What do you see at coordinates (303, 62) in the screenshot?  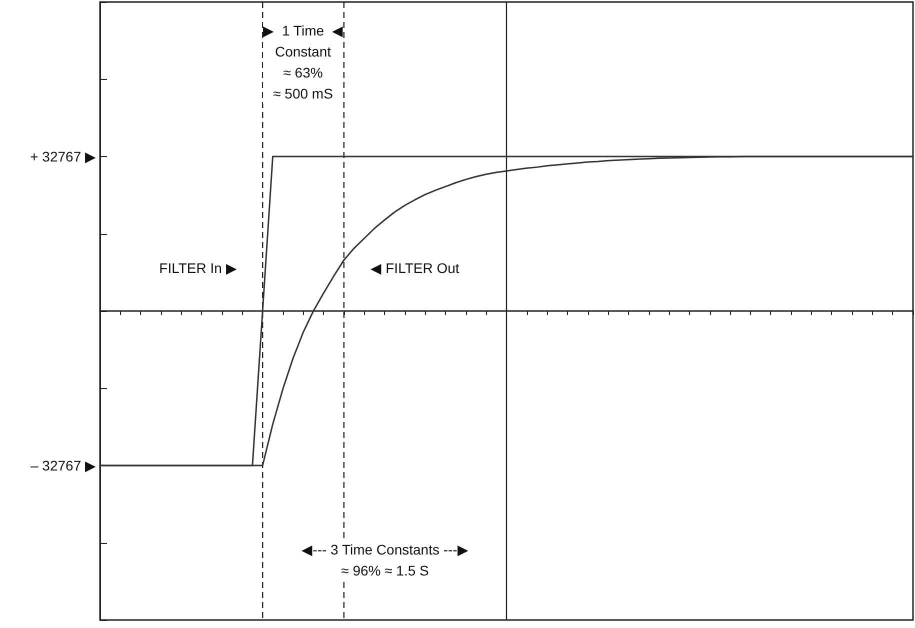 I see `annotation: ▶ 1 Time ◀ Constant ≈ 63% ≈ 500 mS` at bounding box center [303, 62].